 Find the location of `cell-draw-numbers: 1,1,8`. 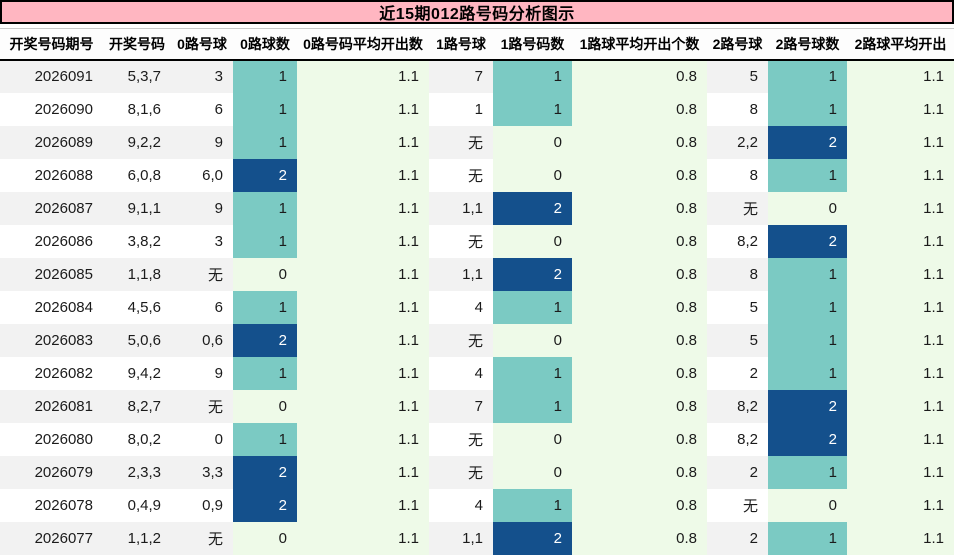

cell-draw-numbers: 1,1,8 is located at coordinates (144, 274).